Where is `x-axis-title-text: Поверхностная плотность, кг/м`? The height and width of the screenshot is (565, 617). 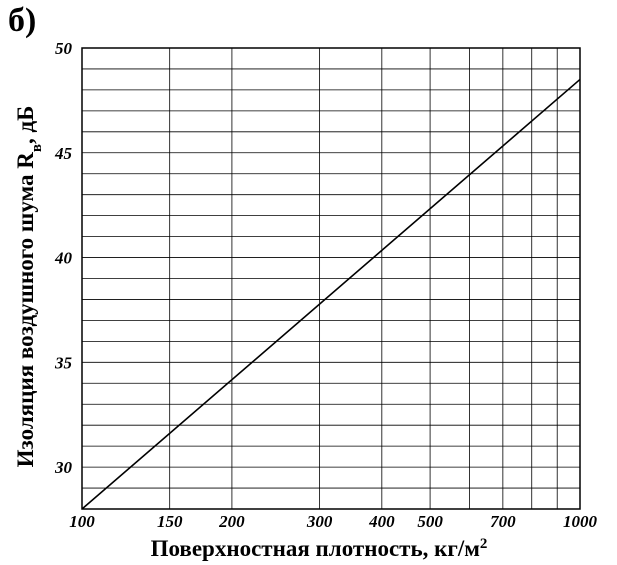 x-axis-title-text: Поверхностная плотность, кг/м is located at coordinates (315, 548).